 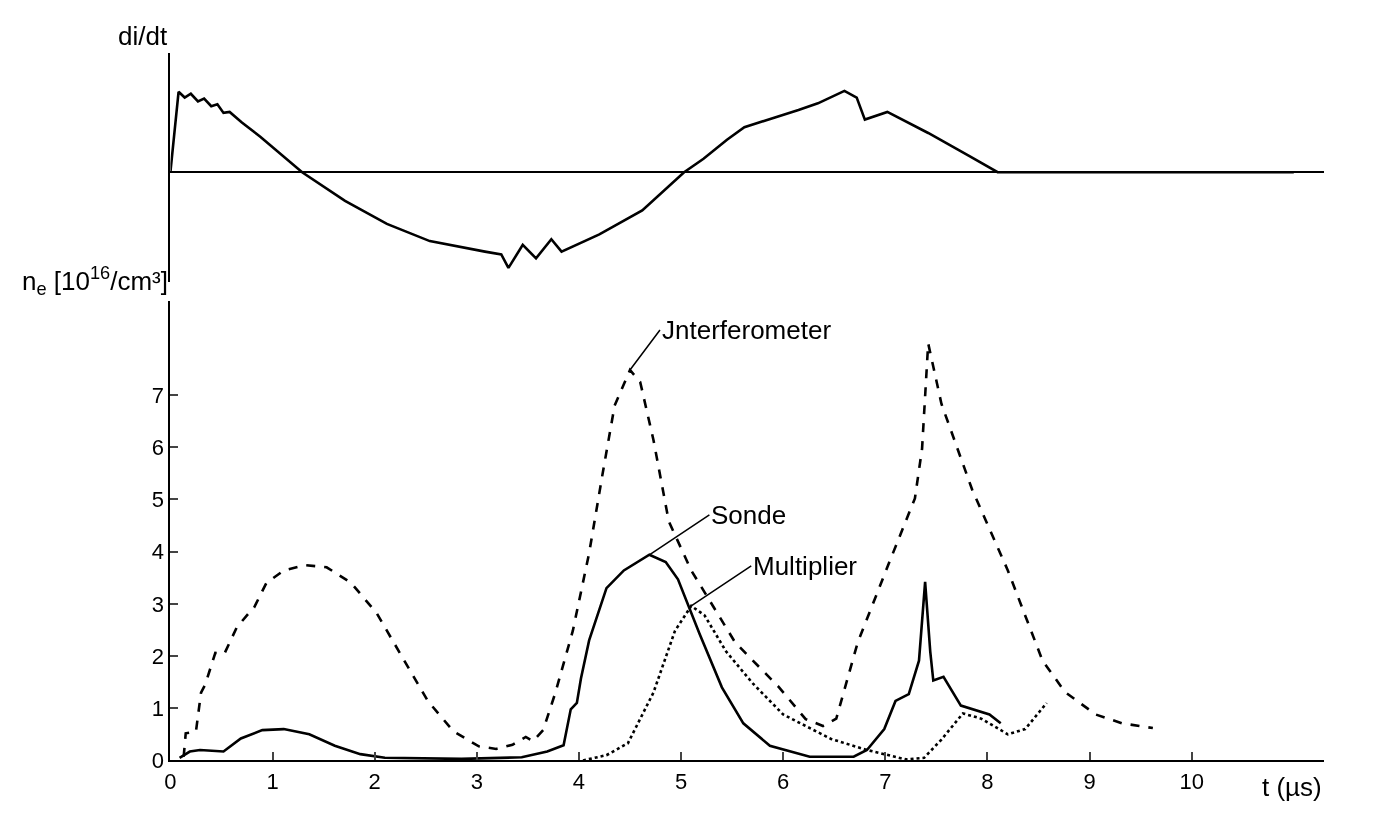 I want to click on y-tick-label: 3, so click(x=157, y=604).